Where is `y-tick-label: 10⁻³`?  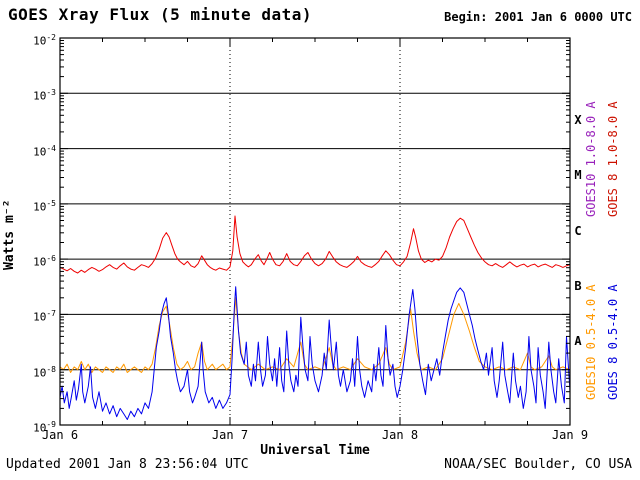
y-tick-label: 10⁻³ is located at coordinates (44, 95).